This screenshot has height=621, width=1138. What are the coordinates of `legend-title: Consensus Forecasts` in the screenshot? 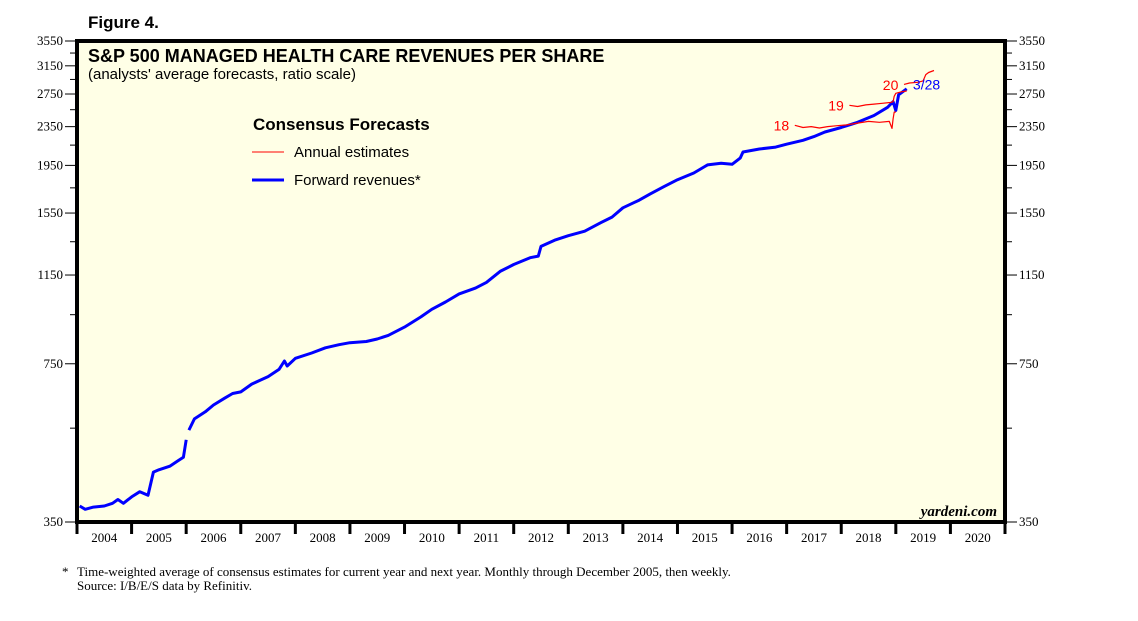 It's located at (341, 124).